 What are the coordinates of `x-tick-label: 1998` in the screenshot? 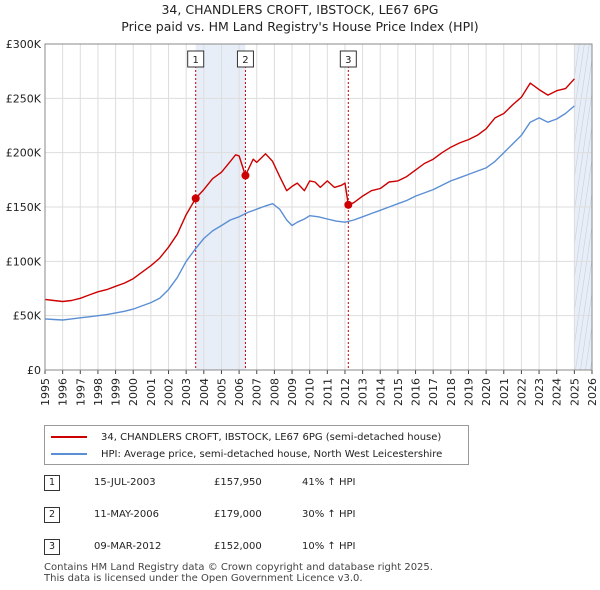 It's located at (98, 392).